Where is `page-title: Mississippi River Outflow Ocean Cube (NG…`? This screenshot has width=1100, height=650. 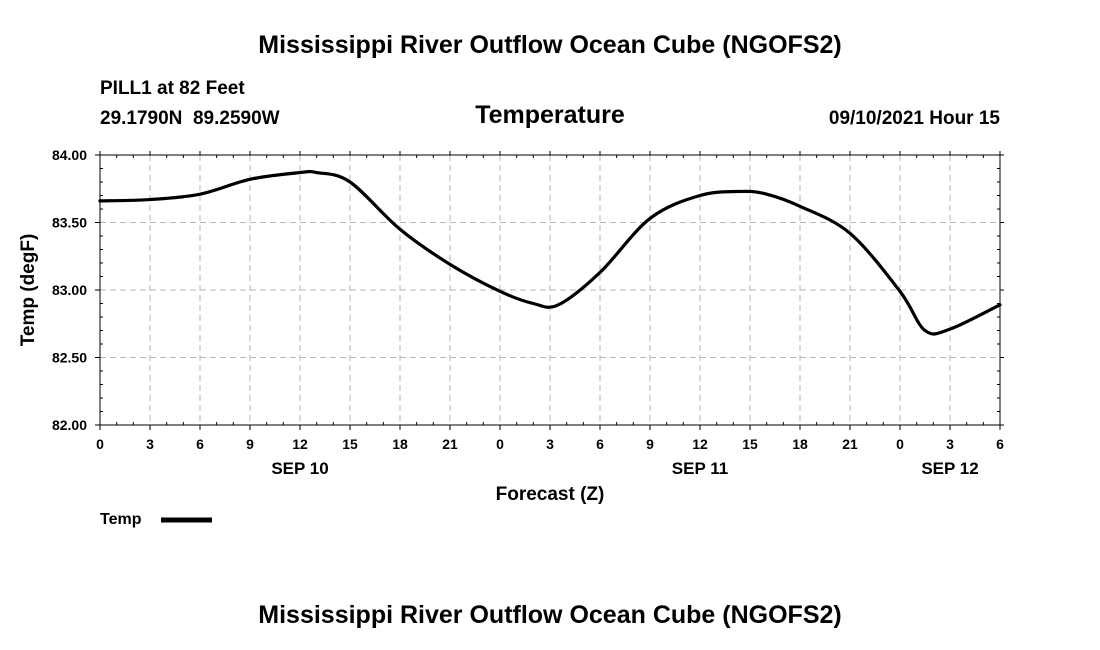
page-title: Mississippi River Outflow Ocean Cube (NG… is located at coordinates (550, 45).